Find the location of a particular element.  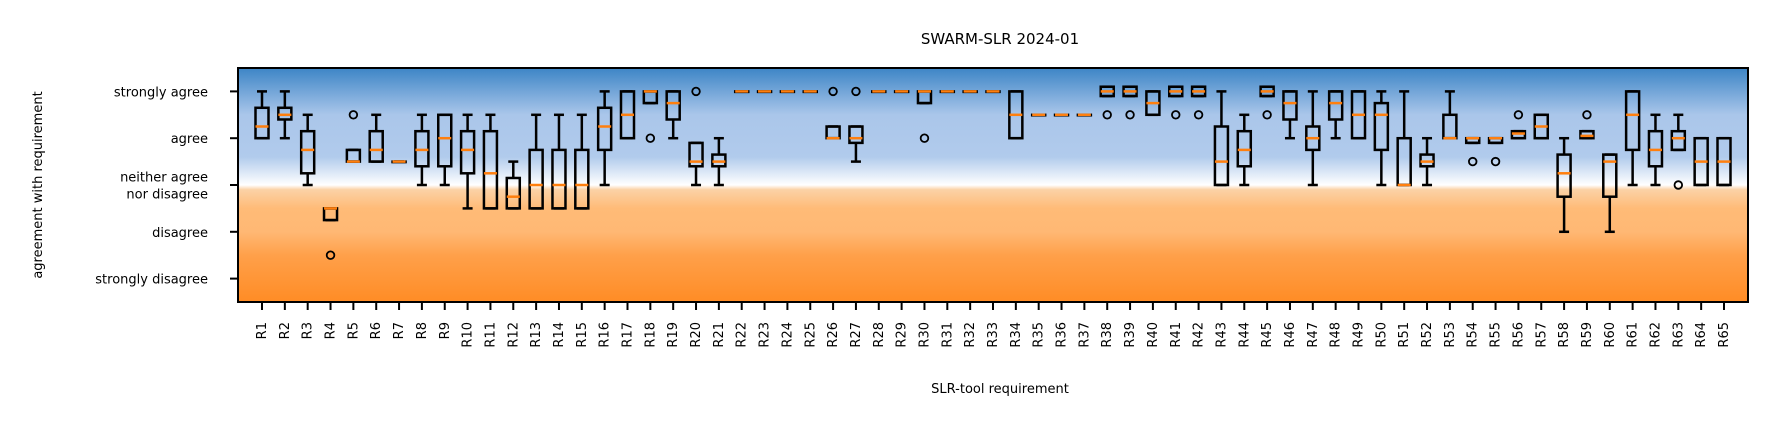

box-r9 is located at coordinates (445, 150).